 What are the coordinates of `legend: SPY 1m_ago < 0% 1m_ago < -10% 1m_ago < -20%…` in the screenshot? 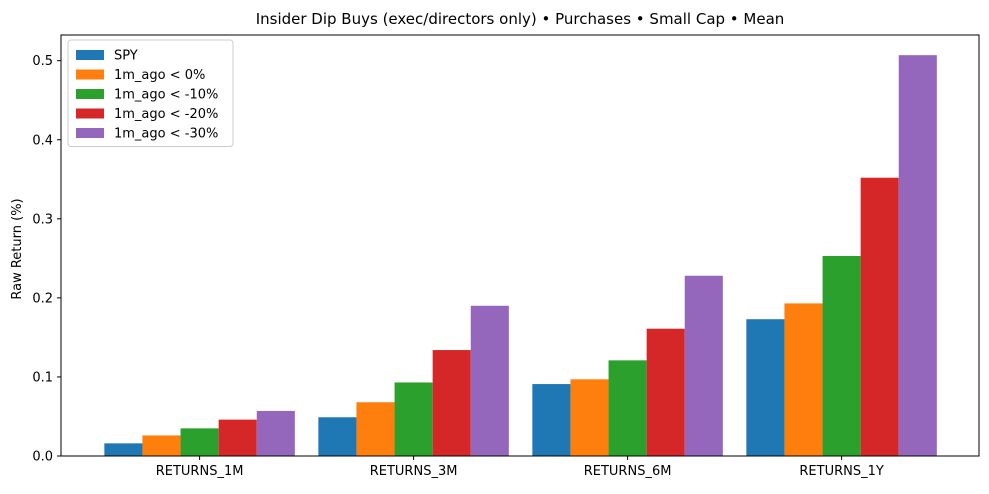 It's located at (150, 93).